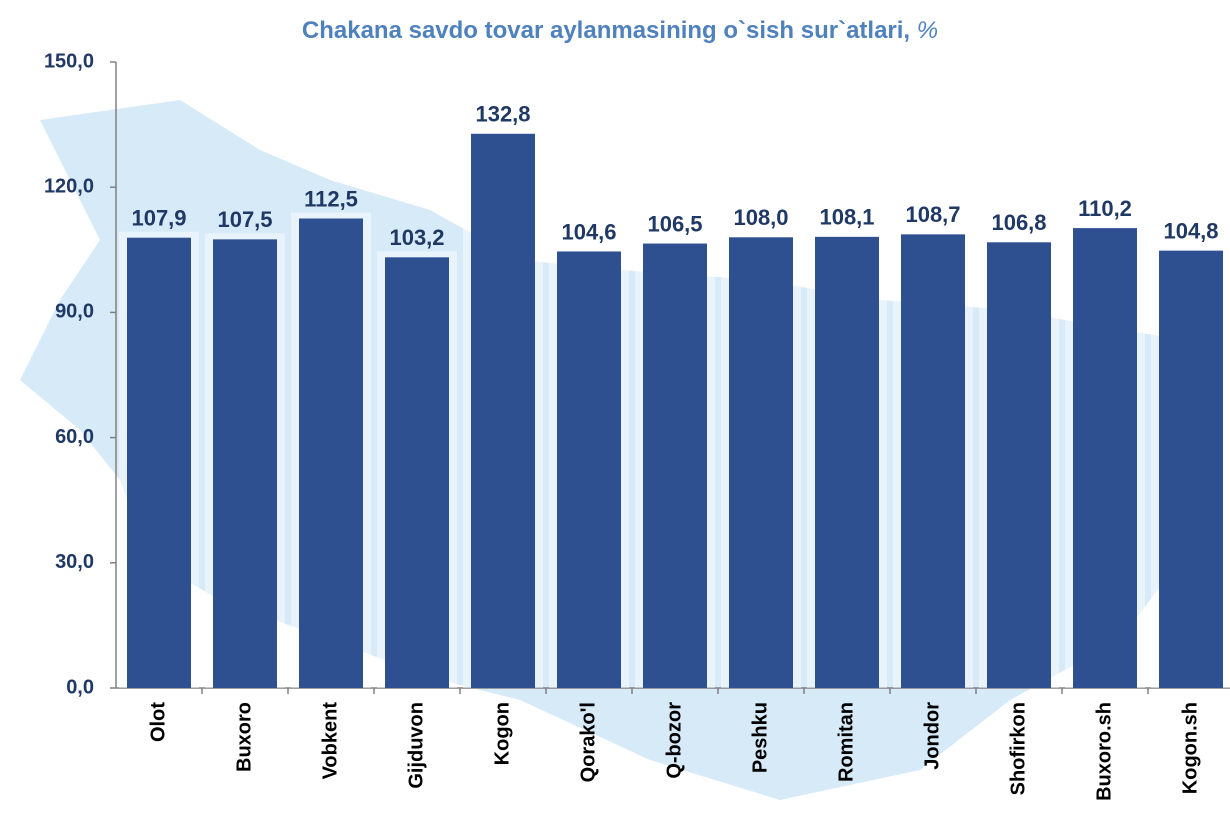 This screenshot has width=1230, height=838. Describe the element at coordinates (74, 562) in the screenshot. I see `y-tick-label: 30,0` at that location.